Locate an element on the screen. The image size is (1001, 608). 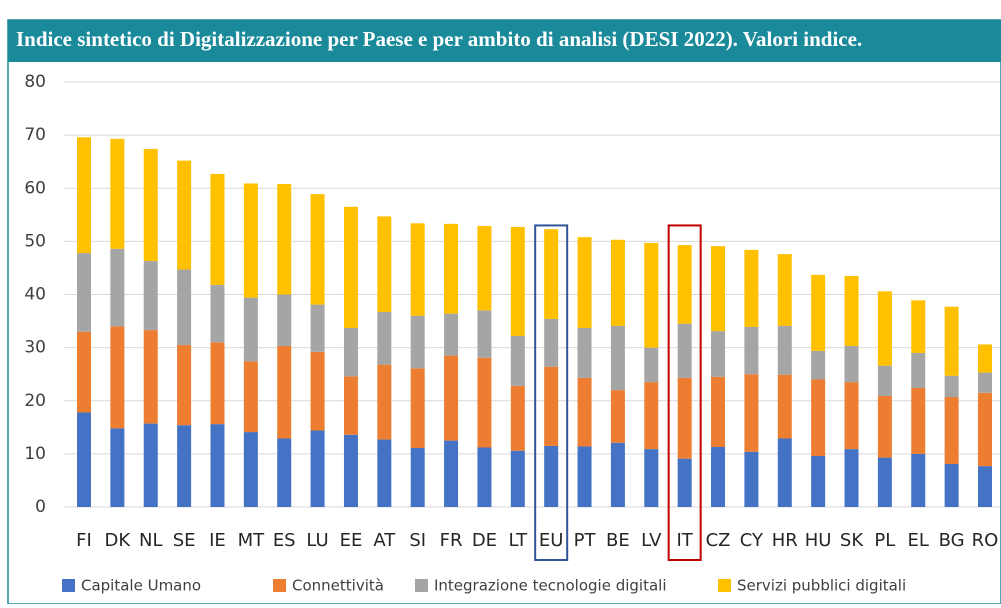
x-tick-label: NL is located at coordinates (151, 540).